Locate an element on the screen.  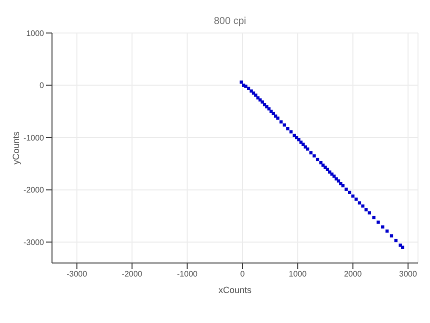
y-tick-label: -3000 is located at coordinates (34, 242).